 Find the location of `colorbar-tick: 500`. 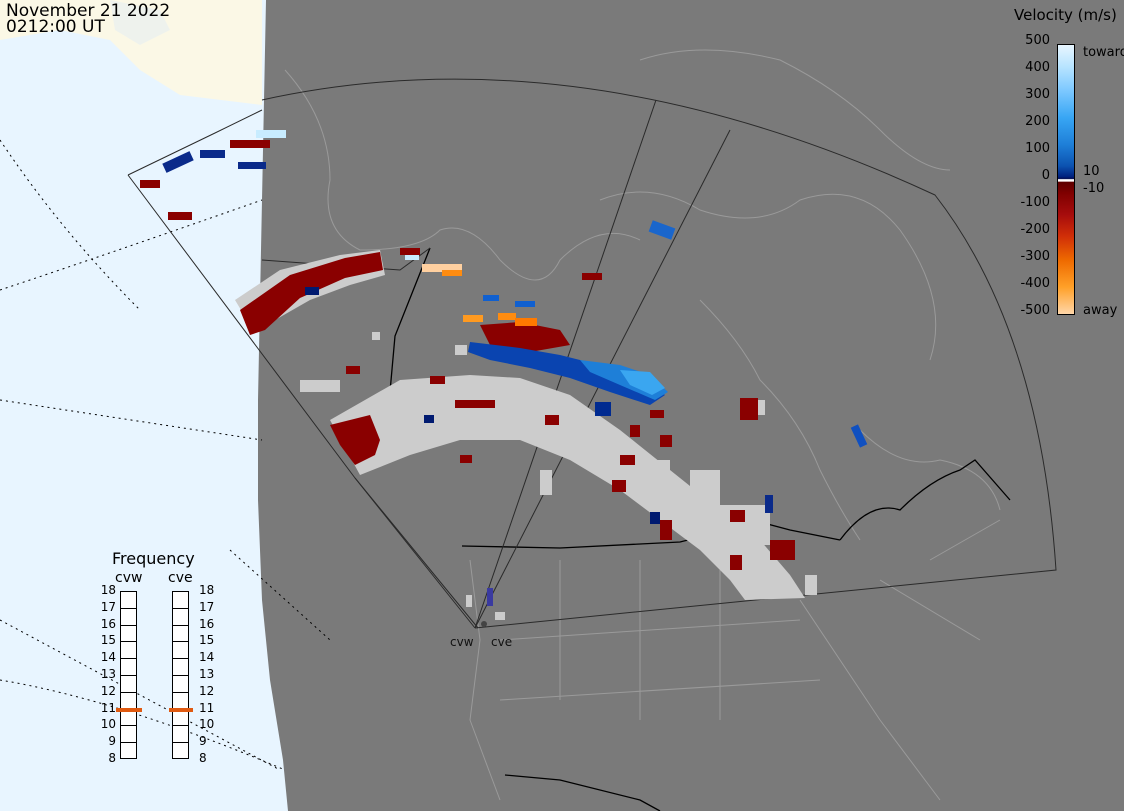

colorbar-tick: 500 is located at coordinates (1037, 40).